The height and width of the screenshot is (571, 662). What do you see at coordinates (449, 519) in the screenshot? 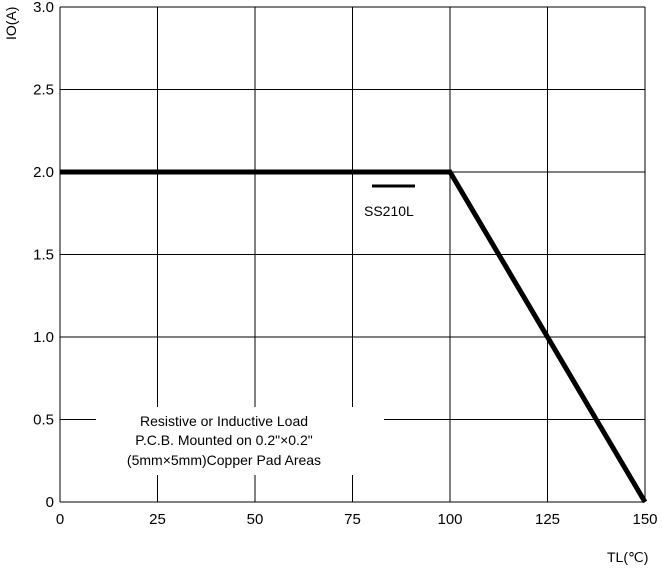
I see `x-tick-label-4: 100` at bounding box center [449, 519].